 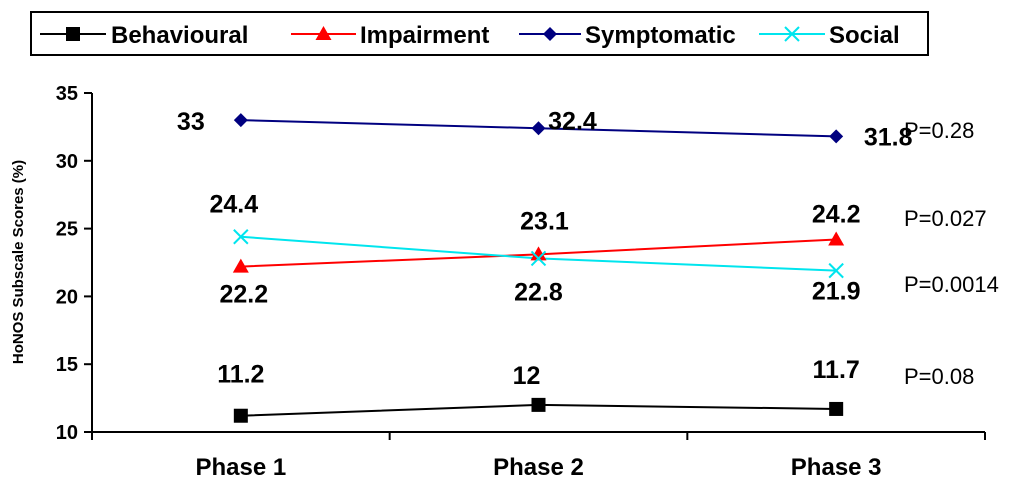 What do you see at coordinates (243, 295) in the screenshot?
I see `data-label: 22.2` at bounding box center [243, 295].